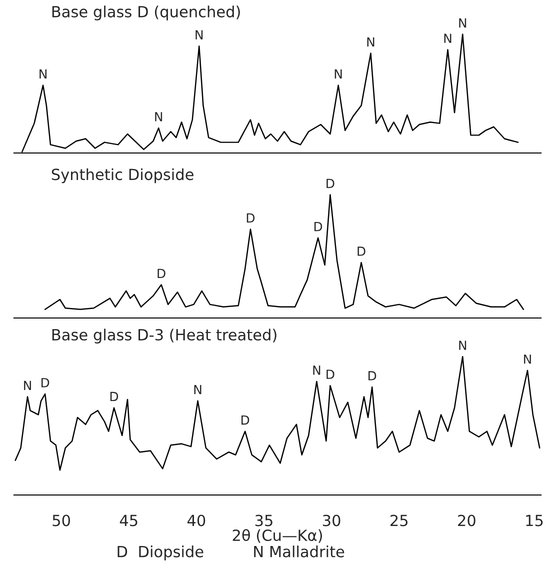 The width and height of the screenshot is (549, 566). Describe the element at coordinates (399, 520) in the screenshot. I see `x-tick-label: 25` at that location.